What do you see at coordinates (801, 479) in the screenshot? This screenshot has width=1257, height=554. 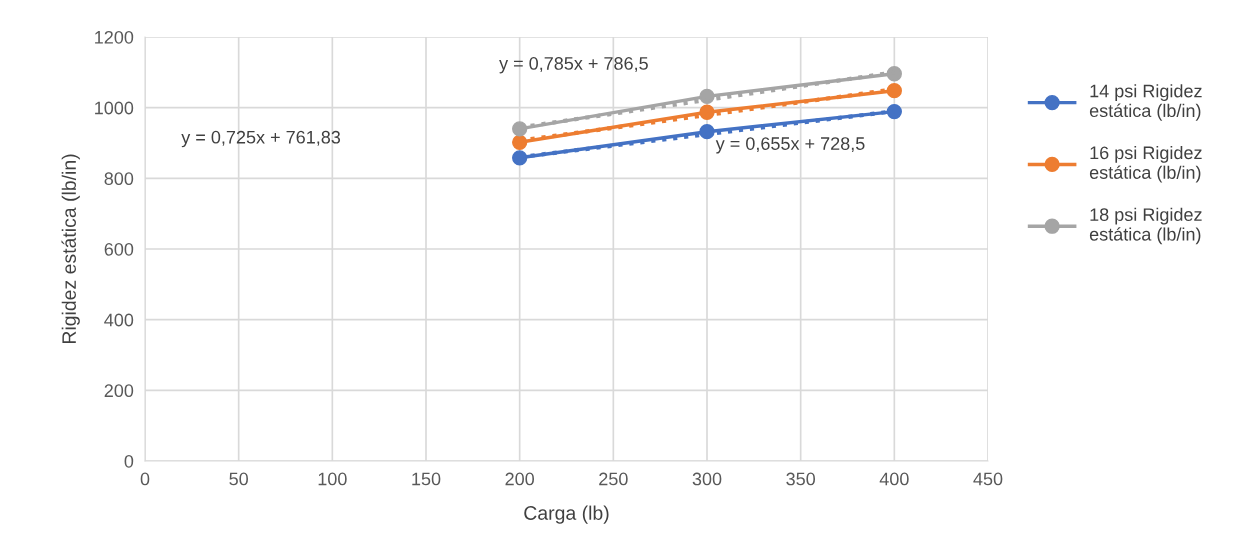 I see `x-tick-label: 350` at bounding box center [801, 479].